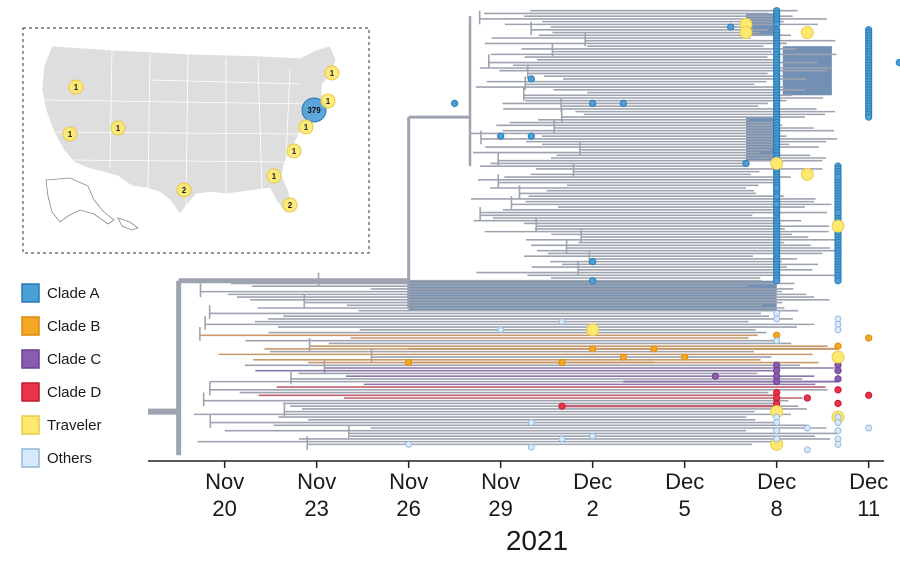 The image size is (900, 566). Describe the element at coordinates (290, 205) in the screenshot. I see `map-bubble-label: 2` at that location.